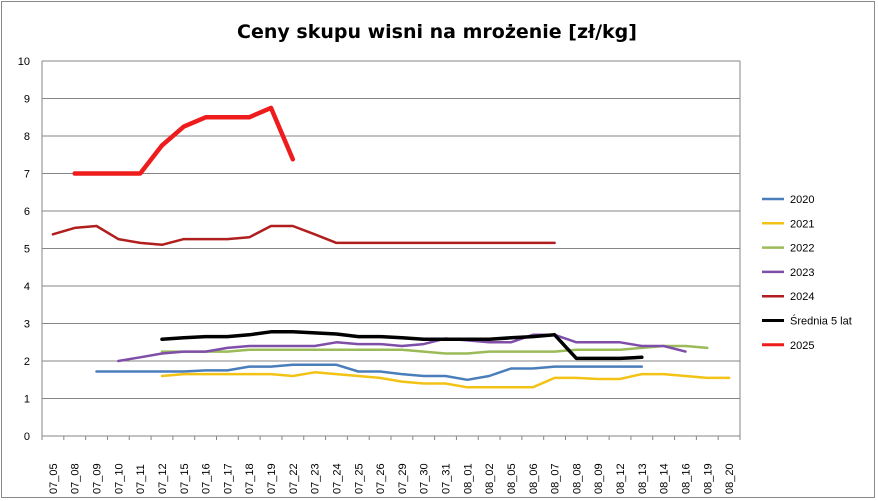  Describe the element at coordinates (686, 478) in the screenshot. I see `x-tick-label: 08_16` at that location.